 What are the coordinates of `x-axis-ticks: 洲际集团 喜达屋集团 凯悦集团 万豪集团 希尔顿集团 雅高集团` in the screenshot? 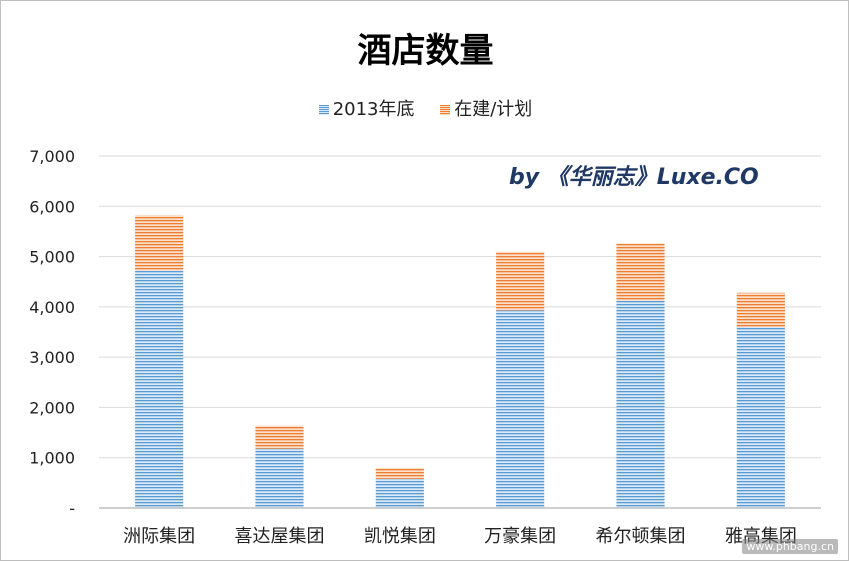 It's located at (460, 536).